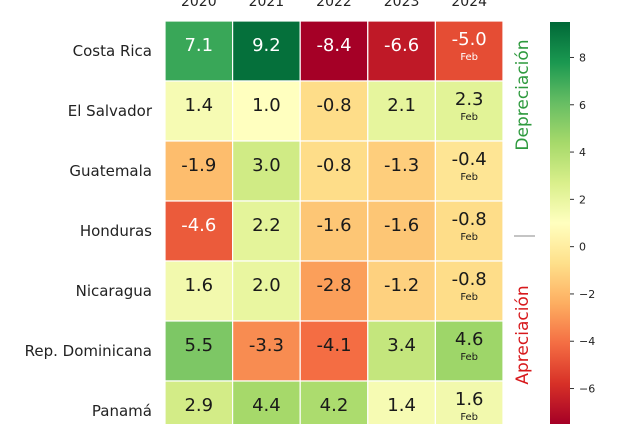  I want to click on year-label-2021: 2021, so click(267, 5).